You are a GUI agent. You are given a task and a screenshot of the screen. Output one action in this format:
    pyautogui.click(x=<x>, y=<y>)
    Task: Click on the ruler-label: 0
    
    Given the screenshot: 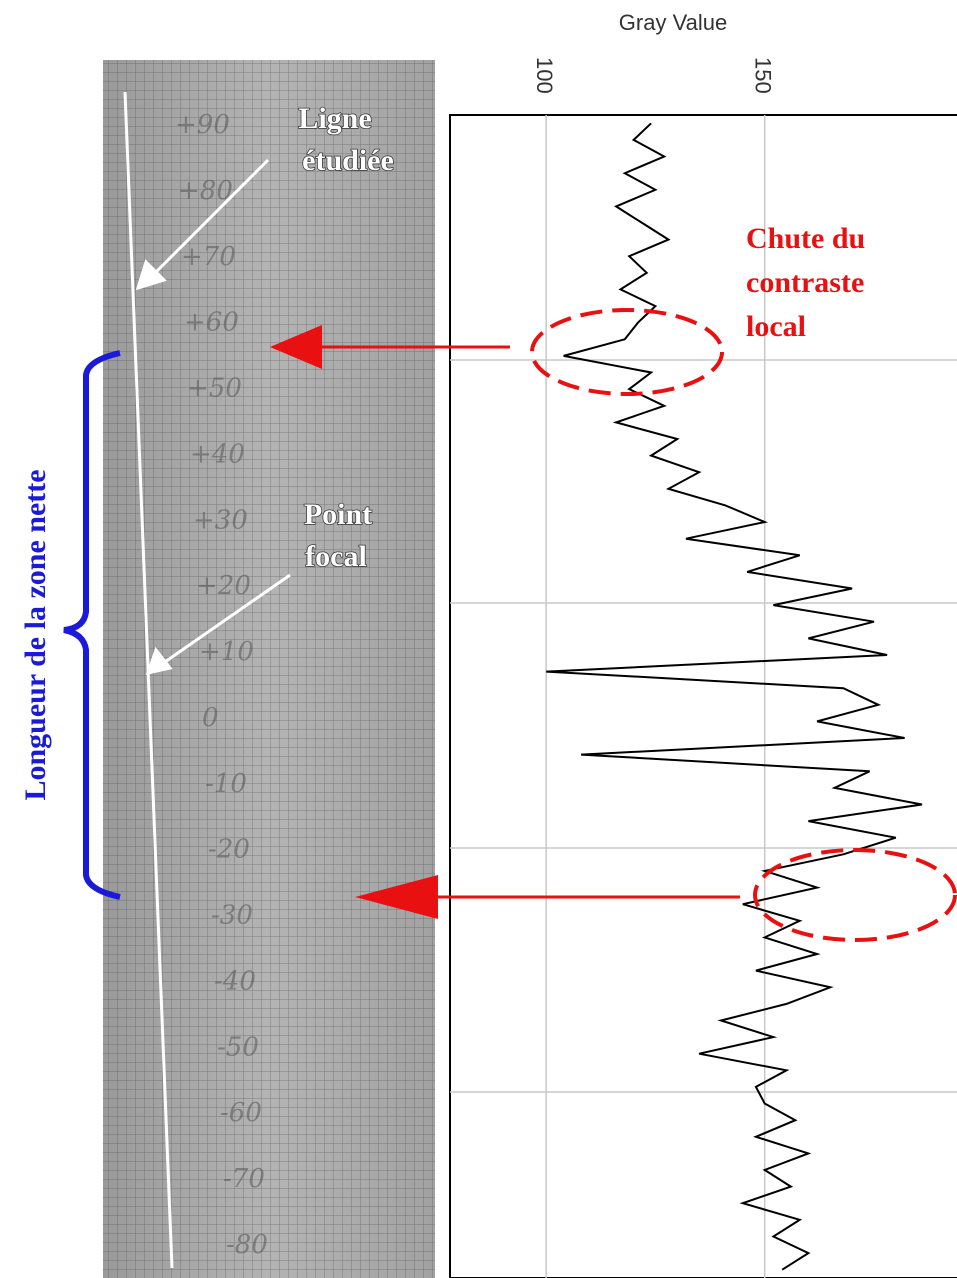 What is the action you would take?
    pyautogui.click(x=210, y=718)
    